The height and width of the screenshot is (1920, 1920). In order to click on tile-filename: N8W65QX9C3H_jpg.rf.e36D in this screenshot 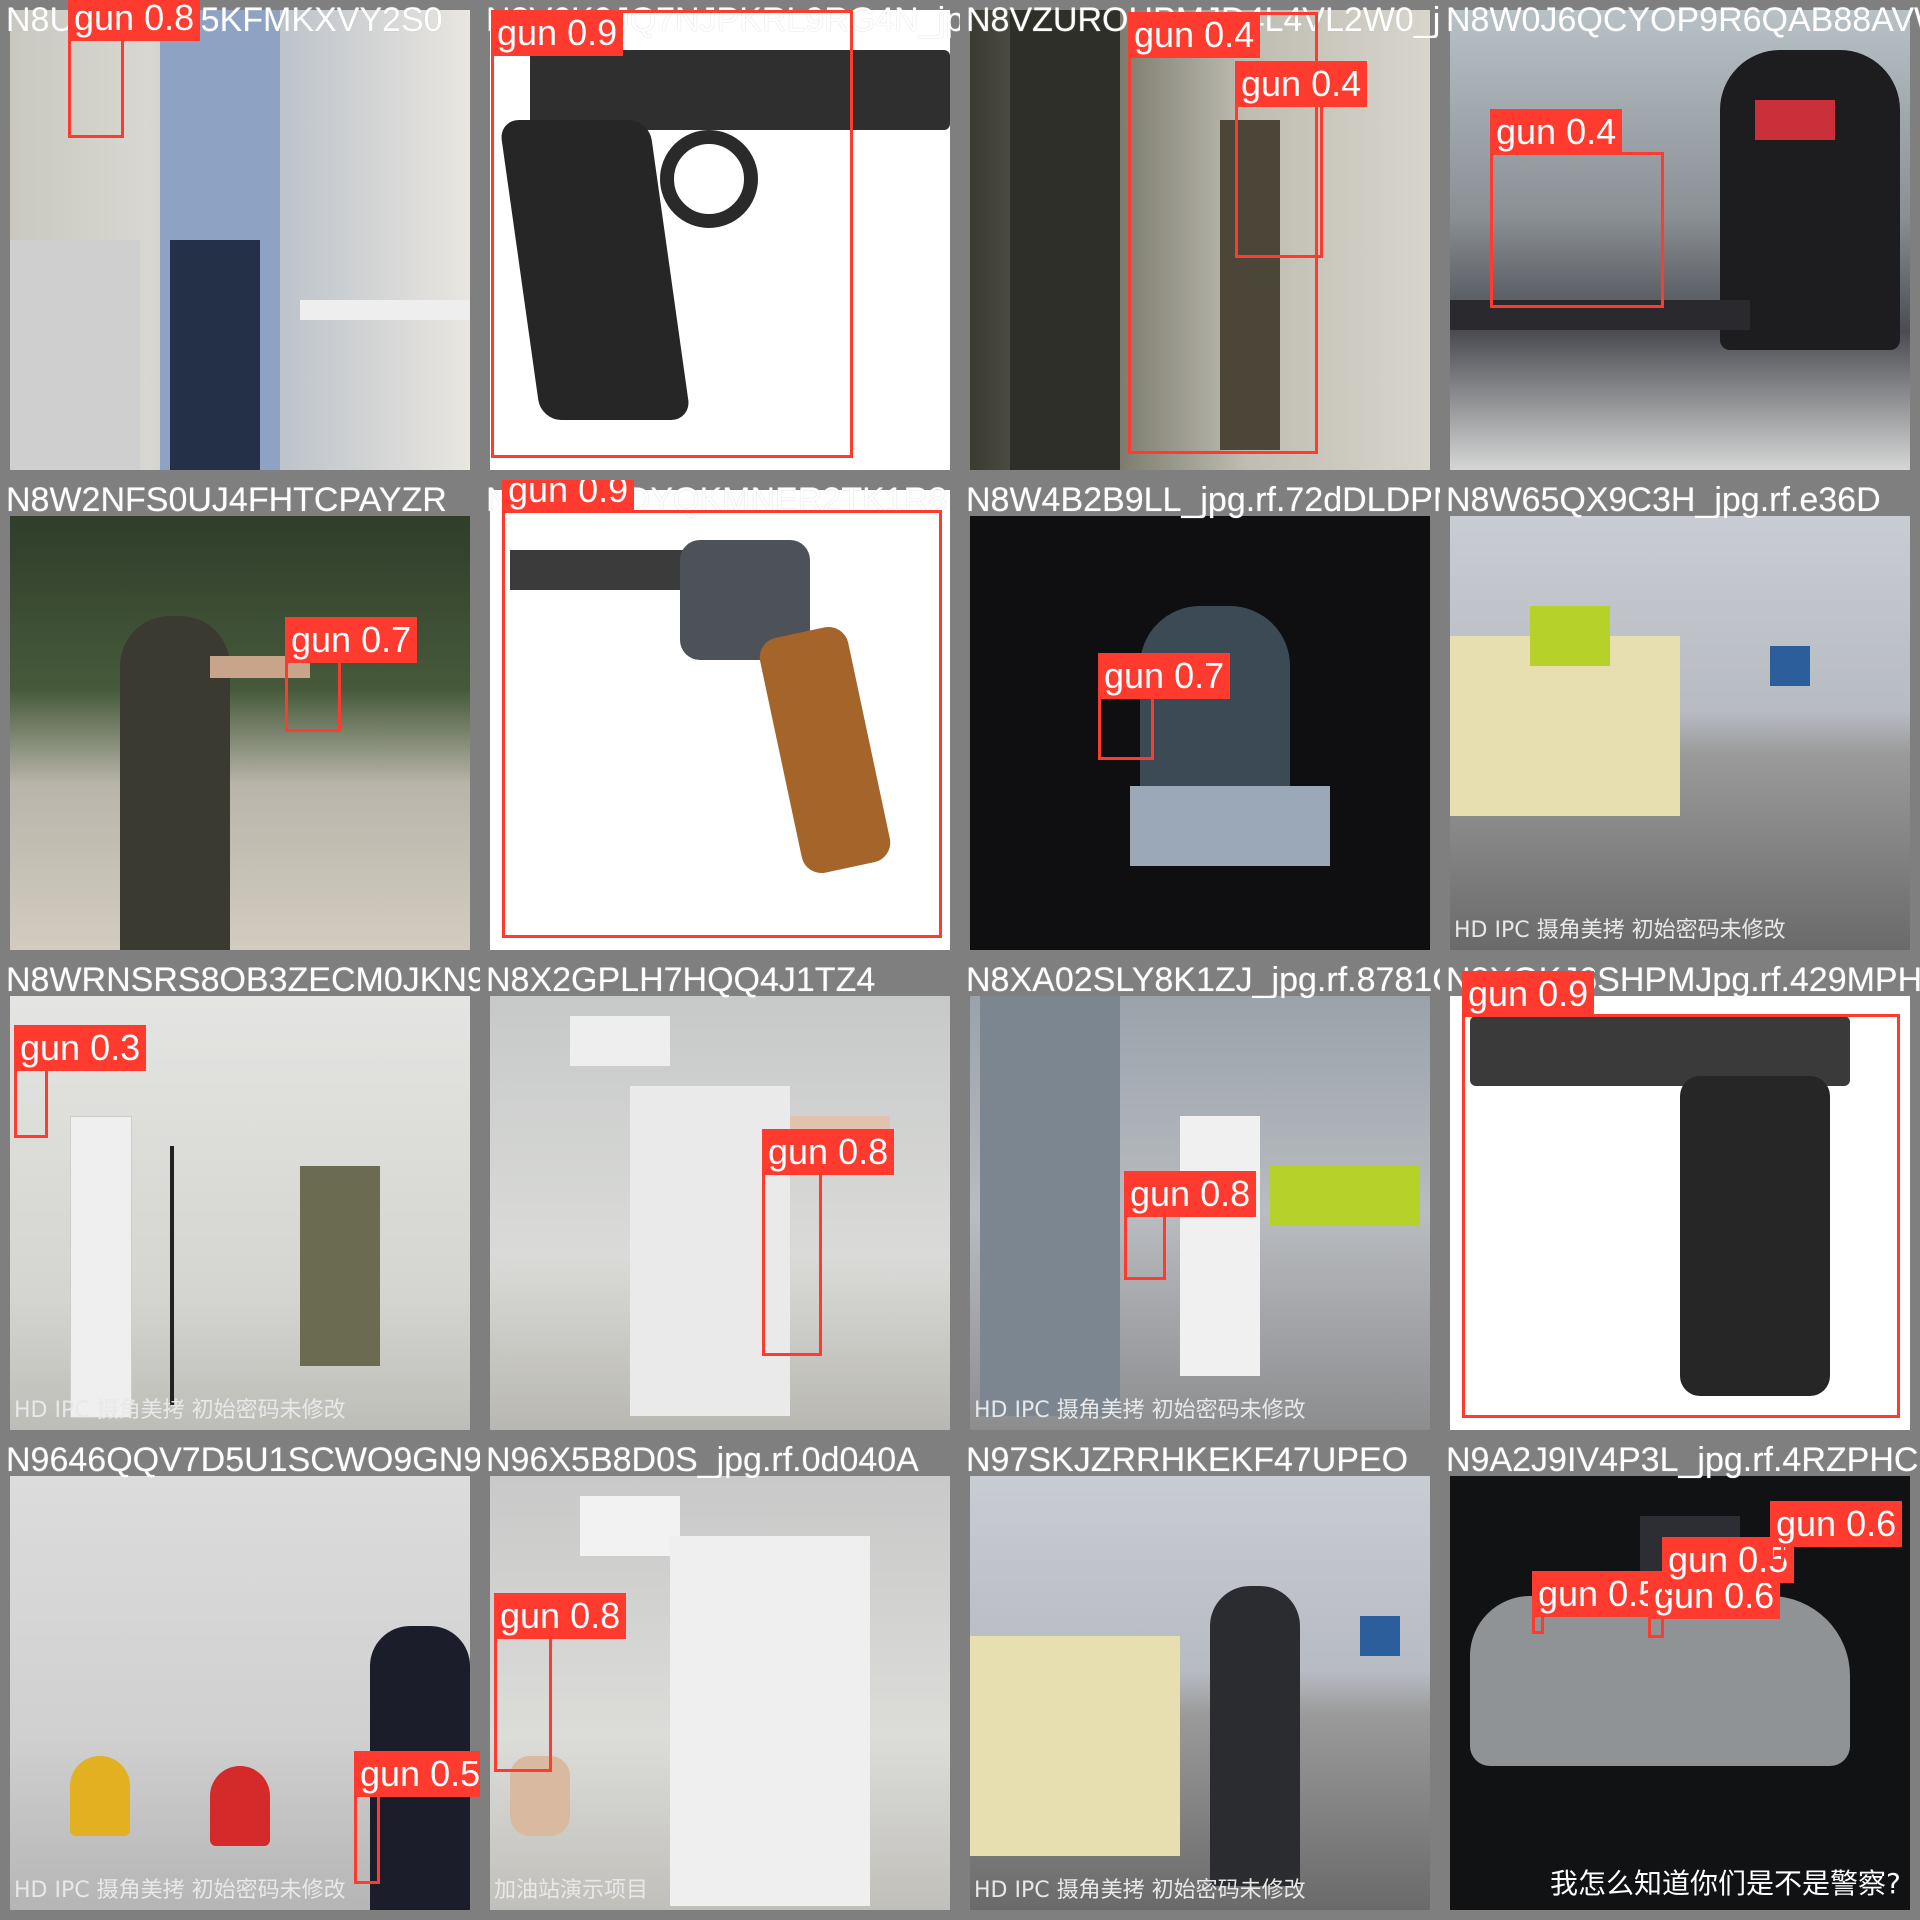, I will do `click(1663, 500)`.